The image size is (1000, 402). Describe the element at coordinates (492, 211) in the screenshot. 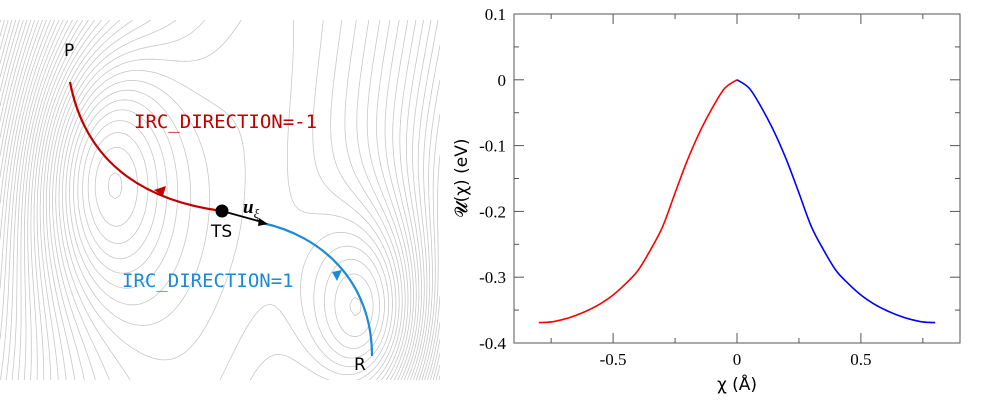

I see `y-tick-label: -0.2` at that location.